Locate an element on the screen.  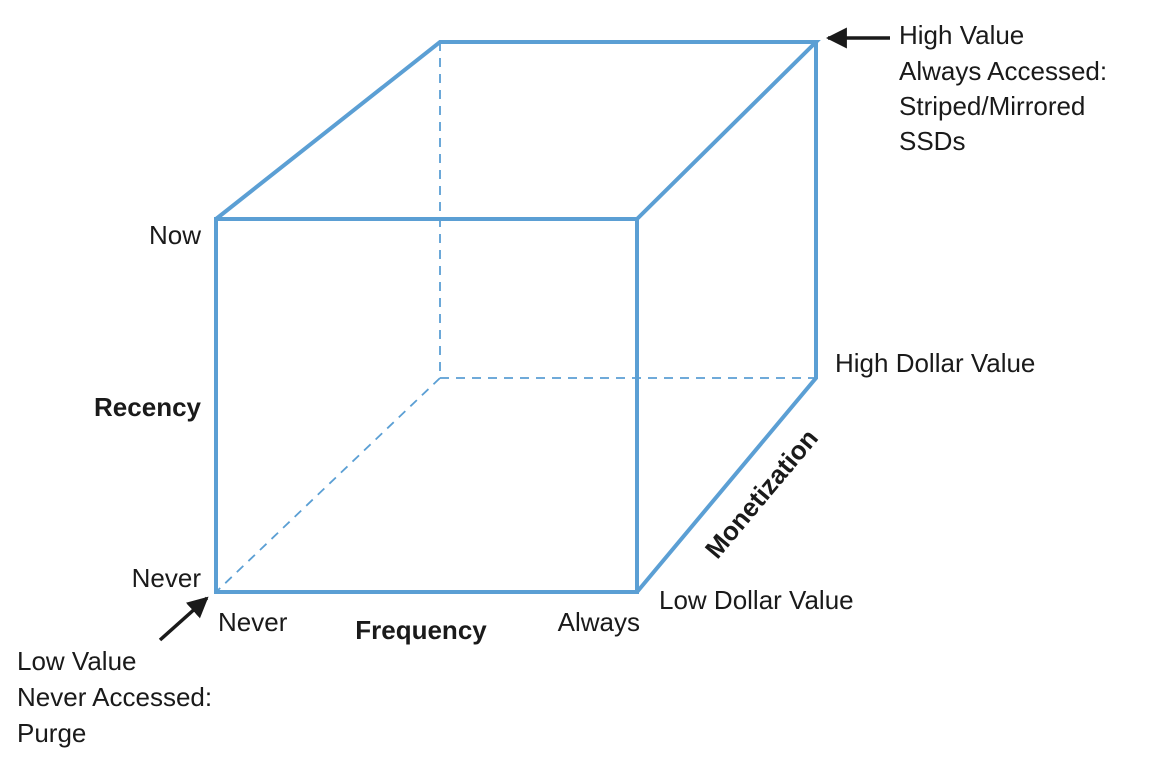
annotation-line: High Value is located at coordinates (961, 35).